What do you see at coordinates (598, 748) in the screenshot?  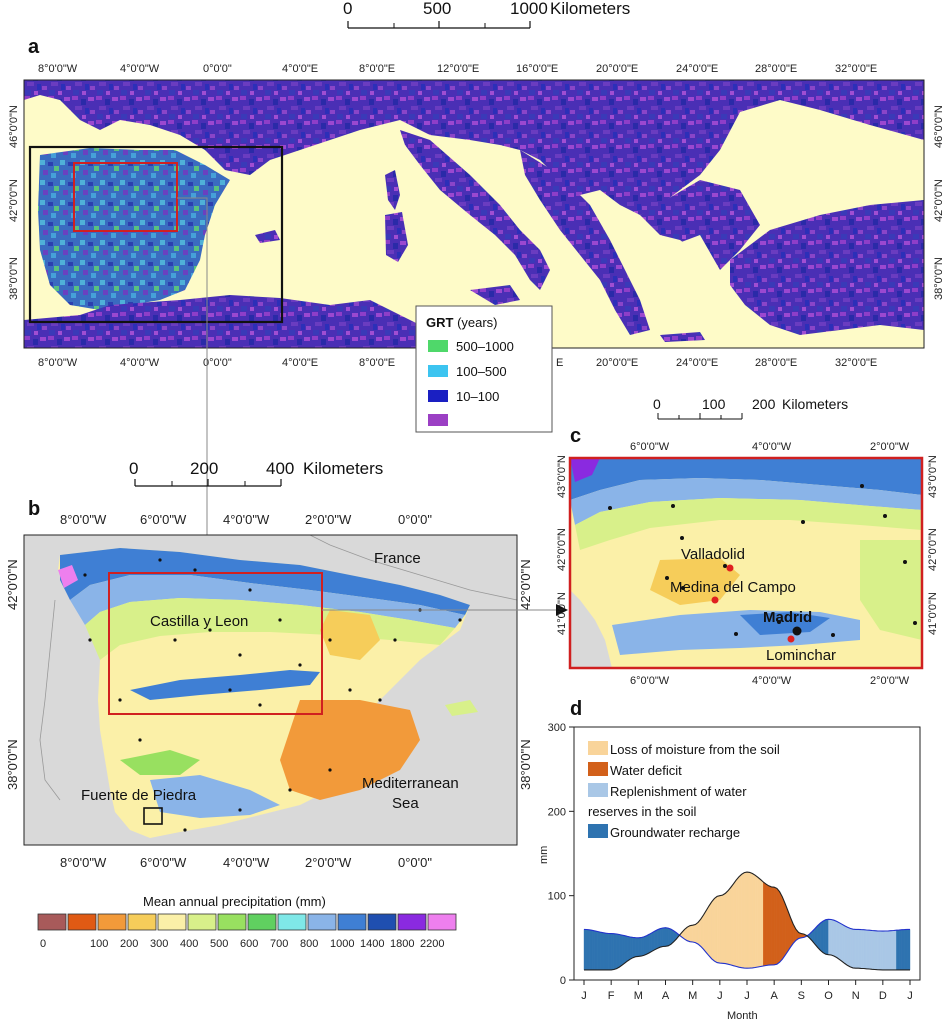 I see `legend-swatch-loss-of-moisture` at bounding box center [598, 748].